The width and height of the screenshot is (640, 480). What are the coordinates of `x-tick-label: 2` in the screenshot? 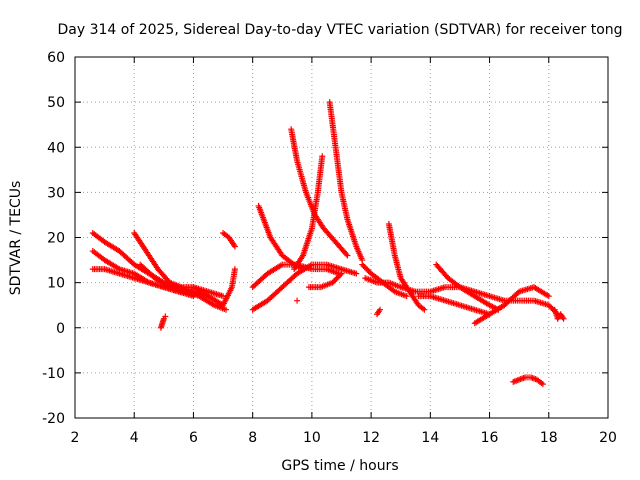 It's located at (75, 438).